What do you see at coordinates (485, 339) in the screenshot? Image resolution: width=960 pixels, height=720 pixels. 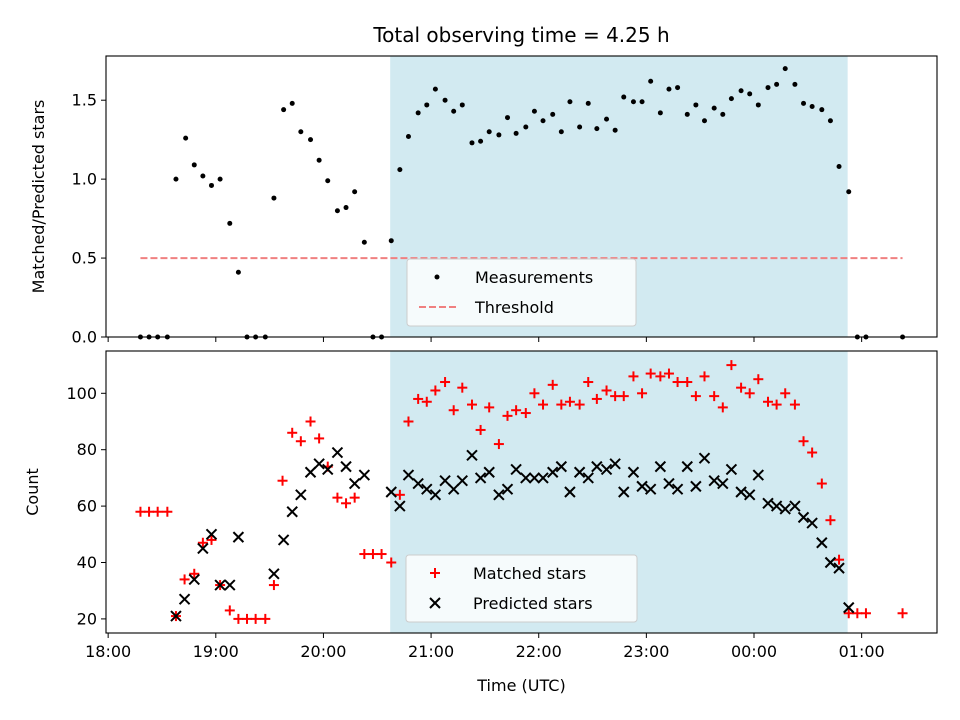 I see `ratio-x-axis` at bounding box center [485, 339].